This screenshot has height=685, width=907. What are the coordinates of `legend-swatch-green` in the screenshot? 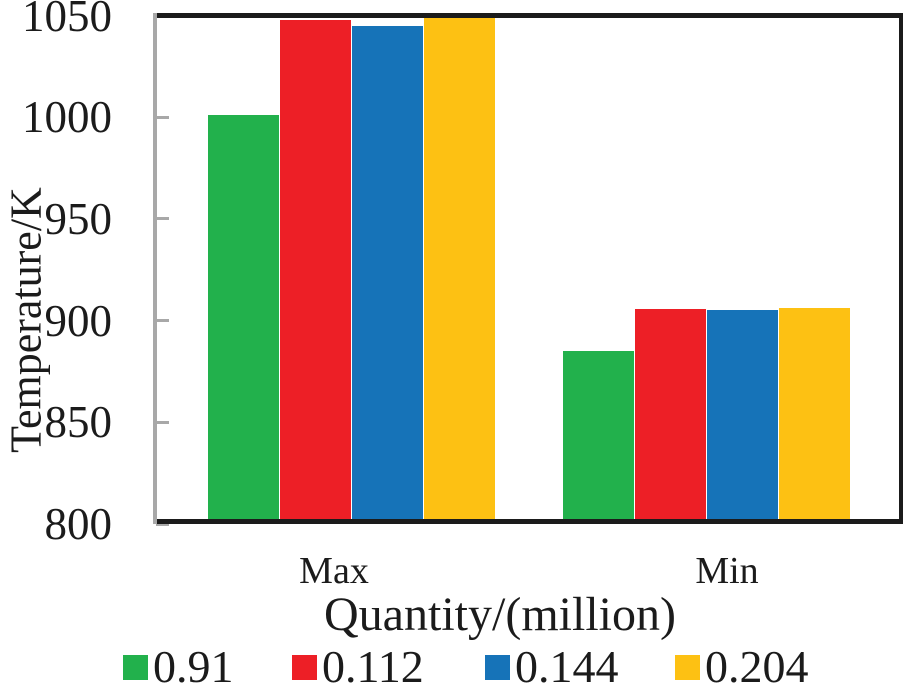 It's located at (135, 667).